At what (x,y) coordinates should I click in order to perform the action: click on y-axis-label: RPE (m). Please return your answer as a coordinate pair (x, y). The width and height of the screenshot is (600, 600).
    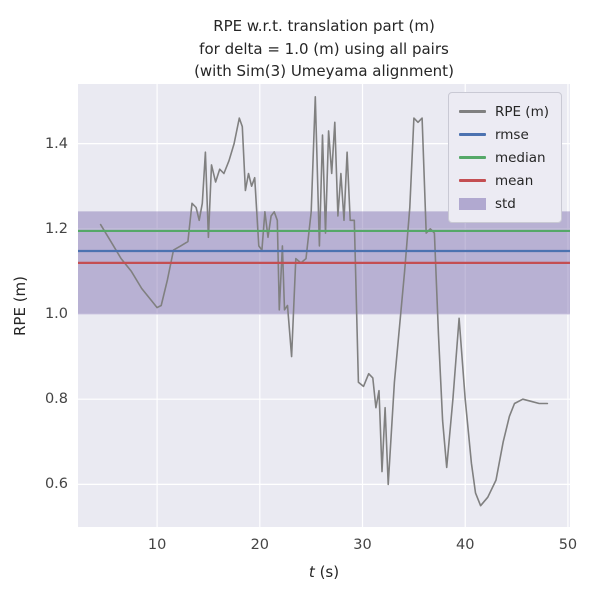
    Looking at the image, I should click on (20, 306).